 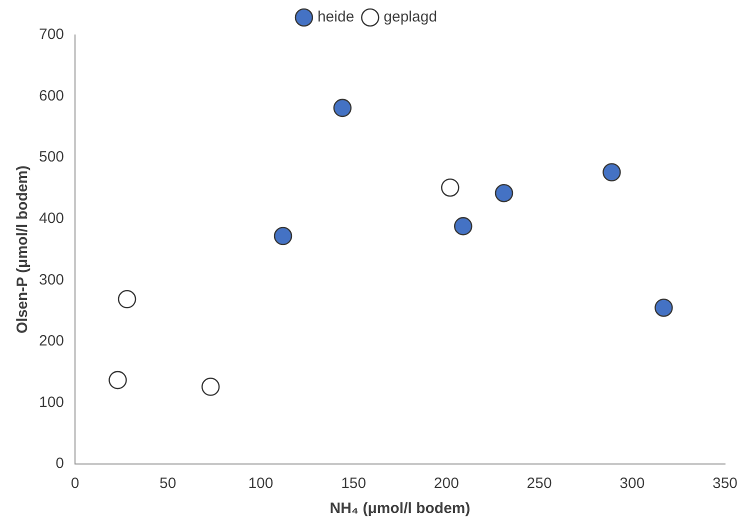 What do you see at coordinates (168, 483) in the screenshot?
I see `x-tick-label: 50` at bounding box center [168, 483].